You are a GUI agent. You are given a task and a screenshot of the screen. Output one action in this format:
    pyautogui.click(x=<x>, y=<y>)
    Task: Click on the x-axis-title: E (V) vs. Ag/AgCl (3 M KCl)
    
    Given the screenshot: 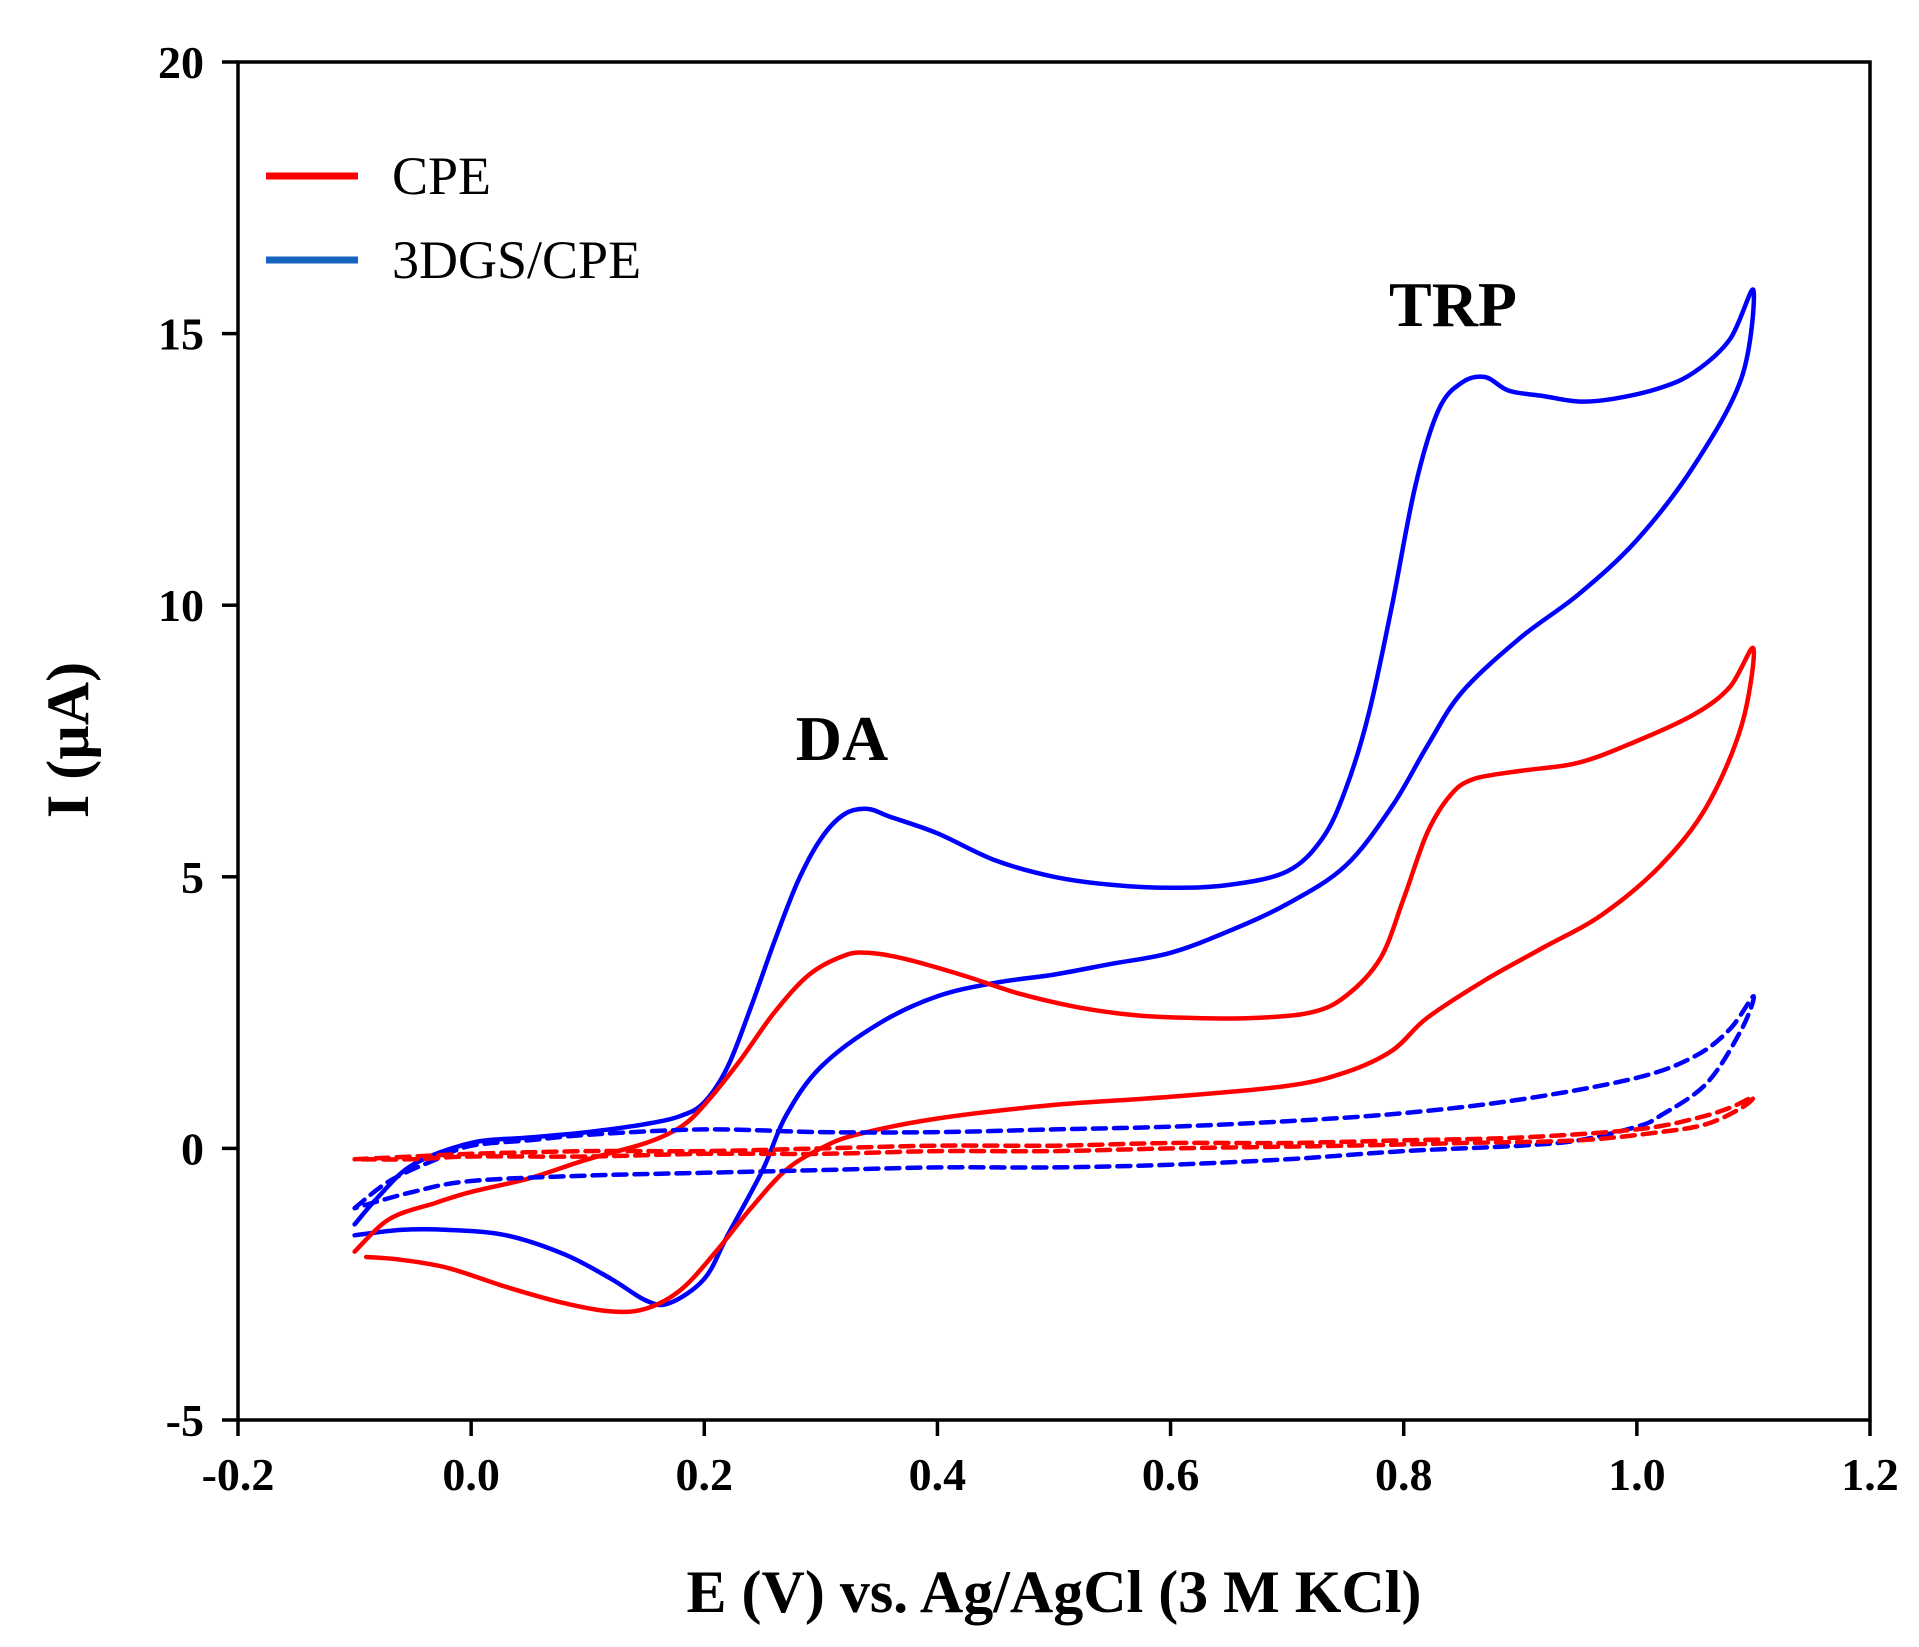 What is the action you would take?
    pyautogui.click(x=1054, y=1592)
    